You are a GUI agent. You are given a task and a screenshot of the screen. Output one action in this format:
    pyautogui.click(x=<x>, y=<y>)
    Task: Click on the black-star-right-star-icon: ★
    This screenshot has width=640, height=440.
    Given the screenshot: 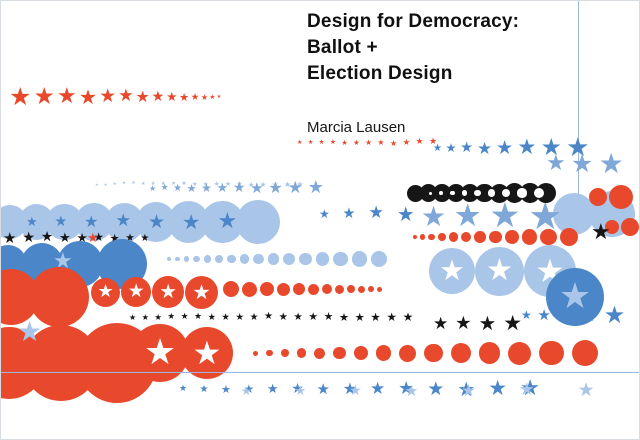 What is the action you would take?
    pyautogui.click(x=601, y=232)
    